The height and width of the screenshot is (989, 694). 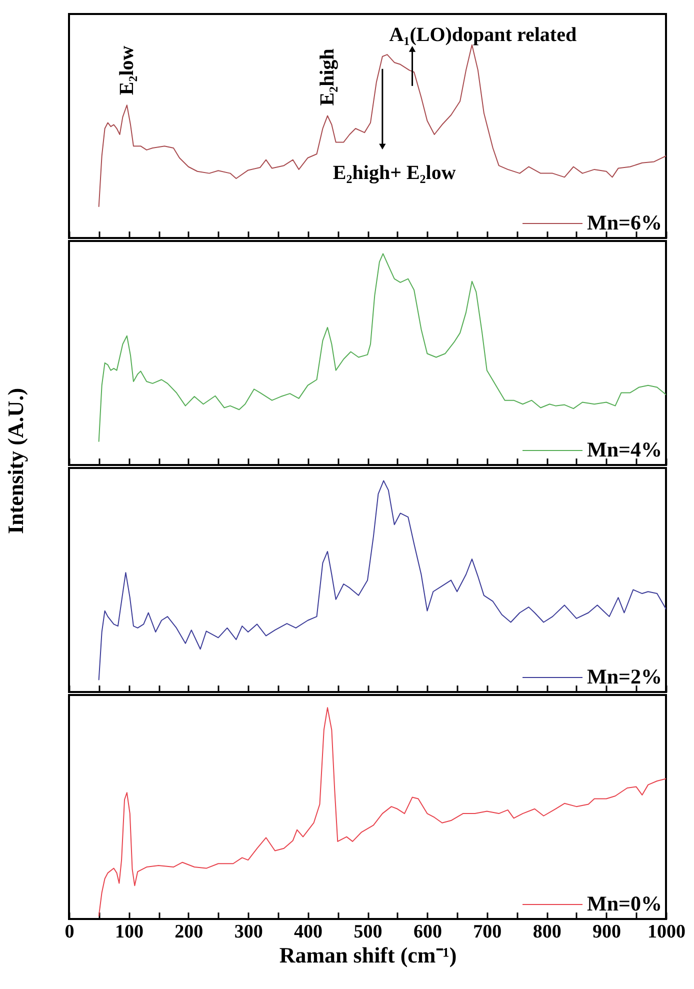 What do you see at coordinates (427, 932) in the screenshot?
I see `x-tick-label: 600` at bounding box center [427, 932].